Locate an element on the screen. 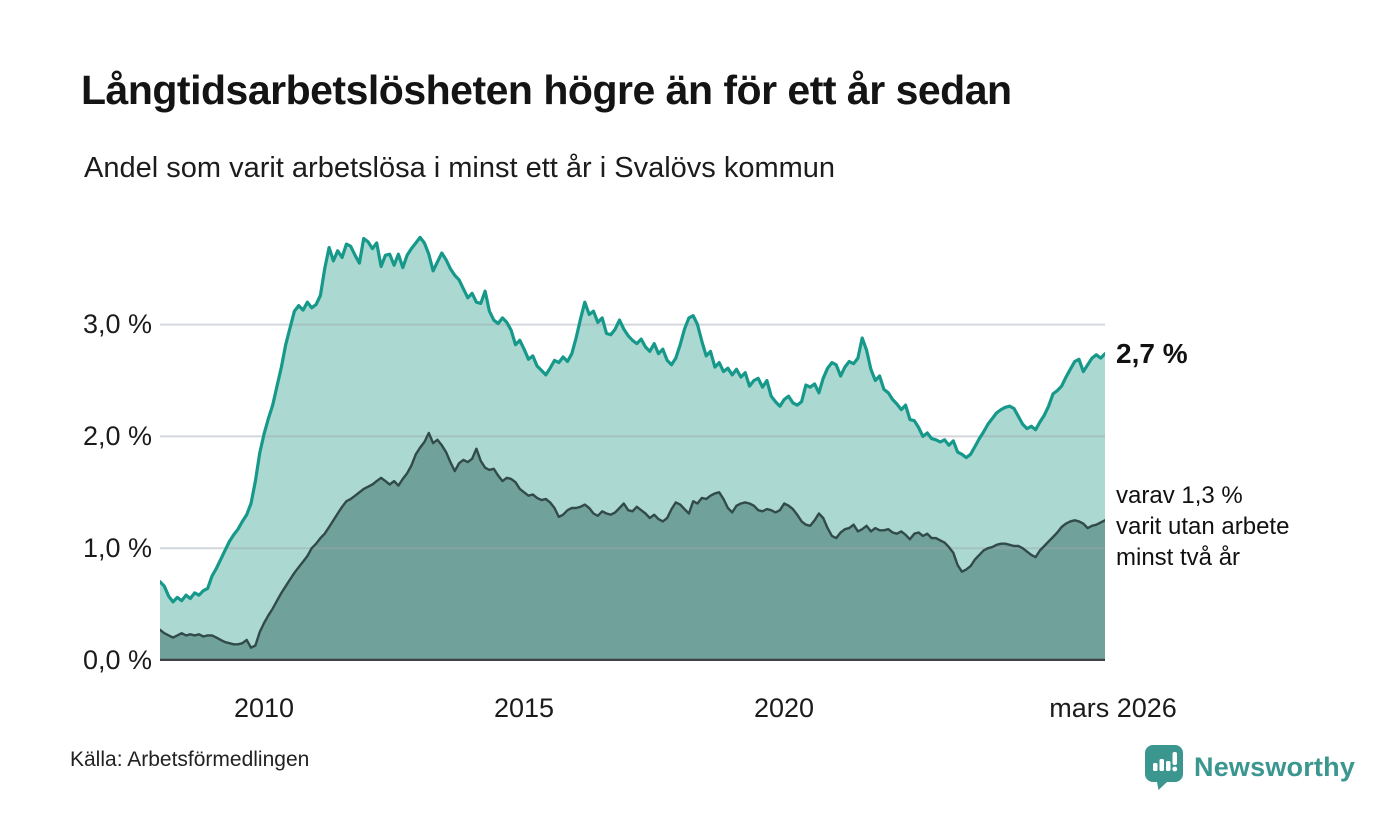 This screenshot has width=1400, height=840. x-tick-label-2020: 2020 is located at coordinates (784, 708).